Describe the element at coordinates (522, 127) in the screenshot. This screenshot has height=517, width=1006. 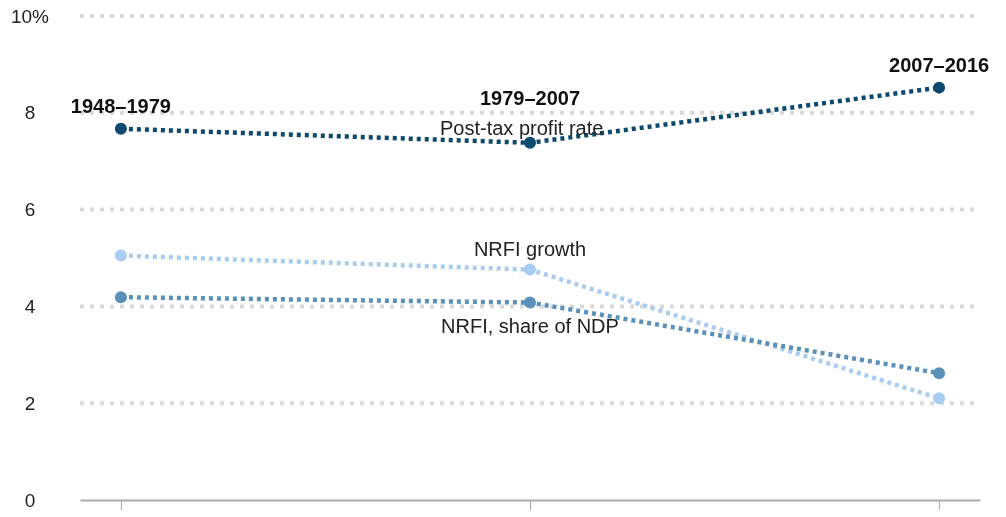
I see `series-label: Post-tax profit rate` at that location.